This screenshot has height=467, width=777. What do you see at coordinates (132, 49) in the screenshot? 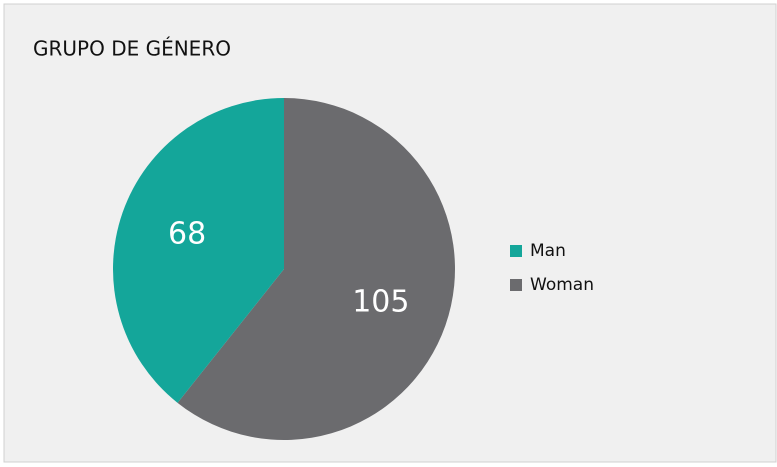
I see `chart-title: GRUPO DE GÉNERO` at bounding box center [132, 49].